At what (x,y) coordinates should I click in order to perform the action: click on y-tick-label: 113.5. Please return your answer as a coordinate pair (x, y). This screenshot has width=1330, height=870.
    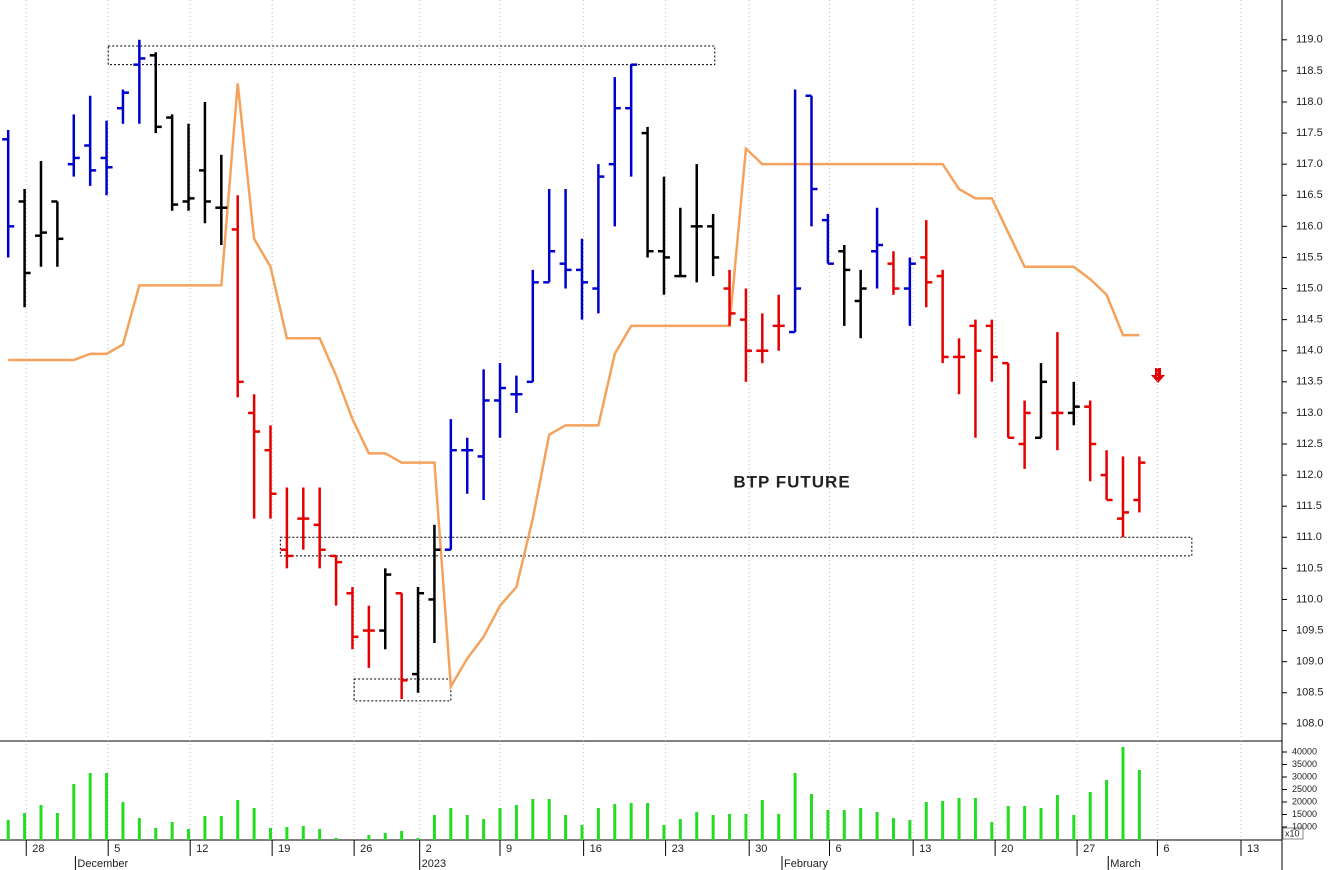
    Looking at the image, I should click on (1309, 382).